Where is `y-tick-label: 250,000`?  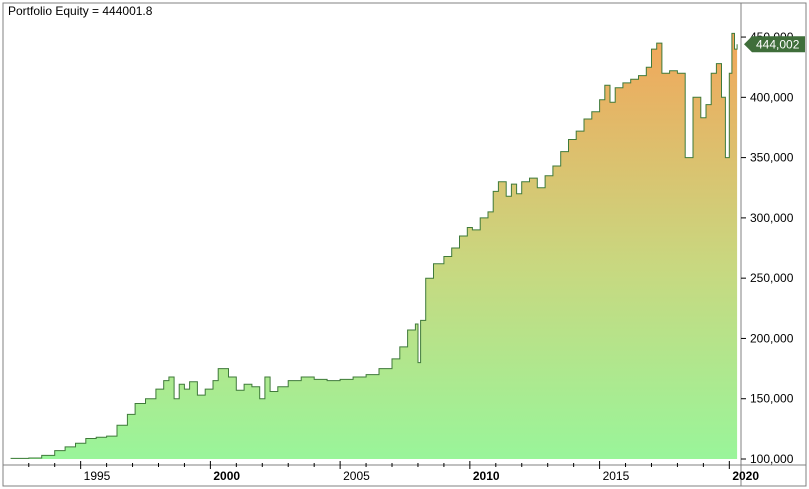 y-tick-label: 250,000 is located at coordinates (772, 278).